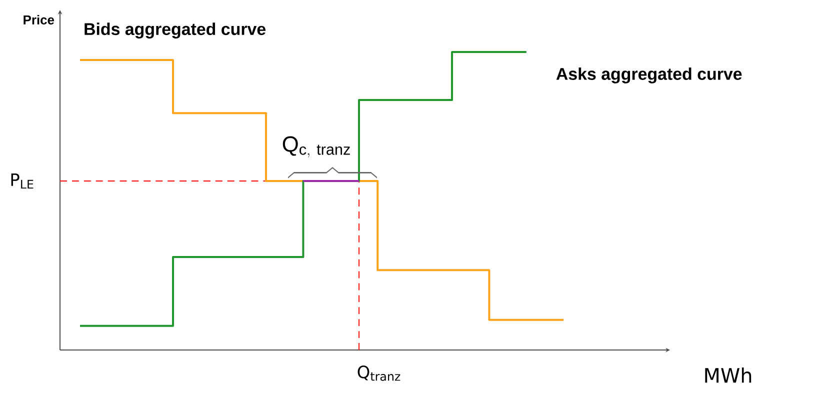 Image resolution: width=825 pixels, height=406 pixels. I want to click on text: MWh, so click(728, 375).